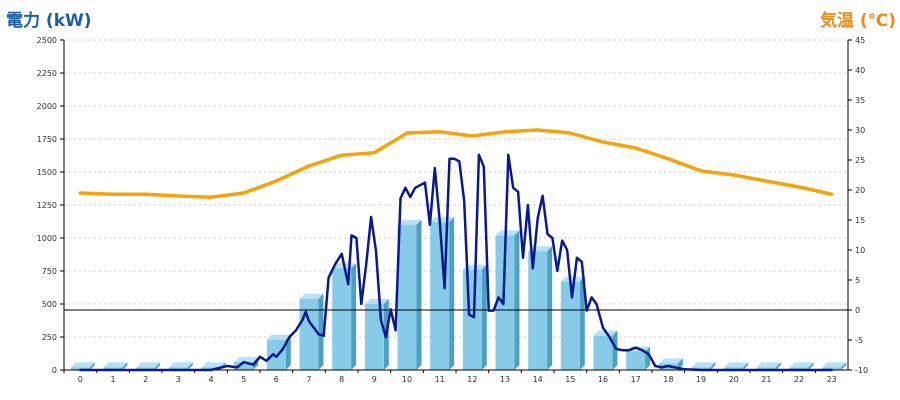  I want to click on x-tick-label: 6, so click(276, 379).